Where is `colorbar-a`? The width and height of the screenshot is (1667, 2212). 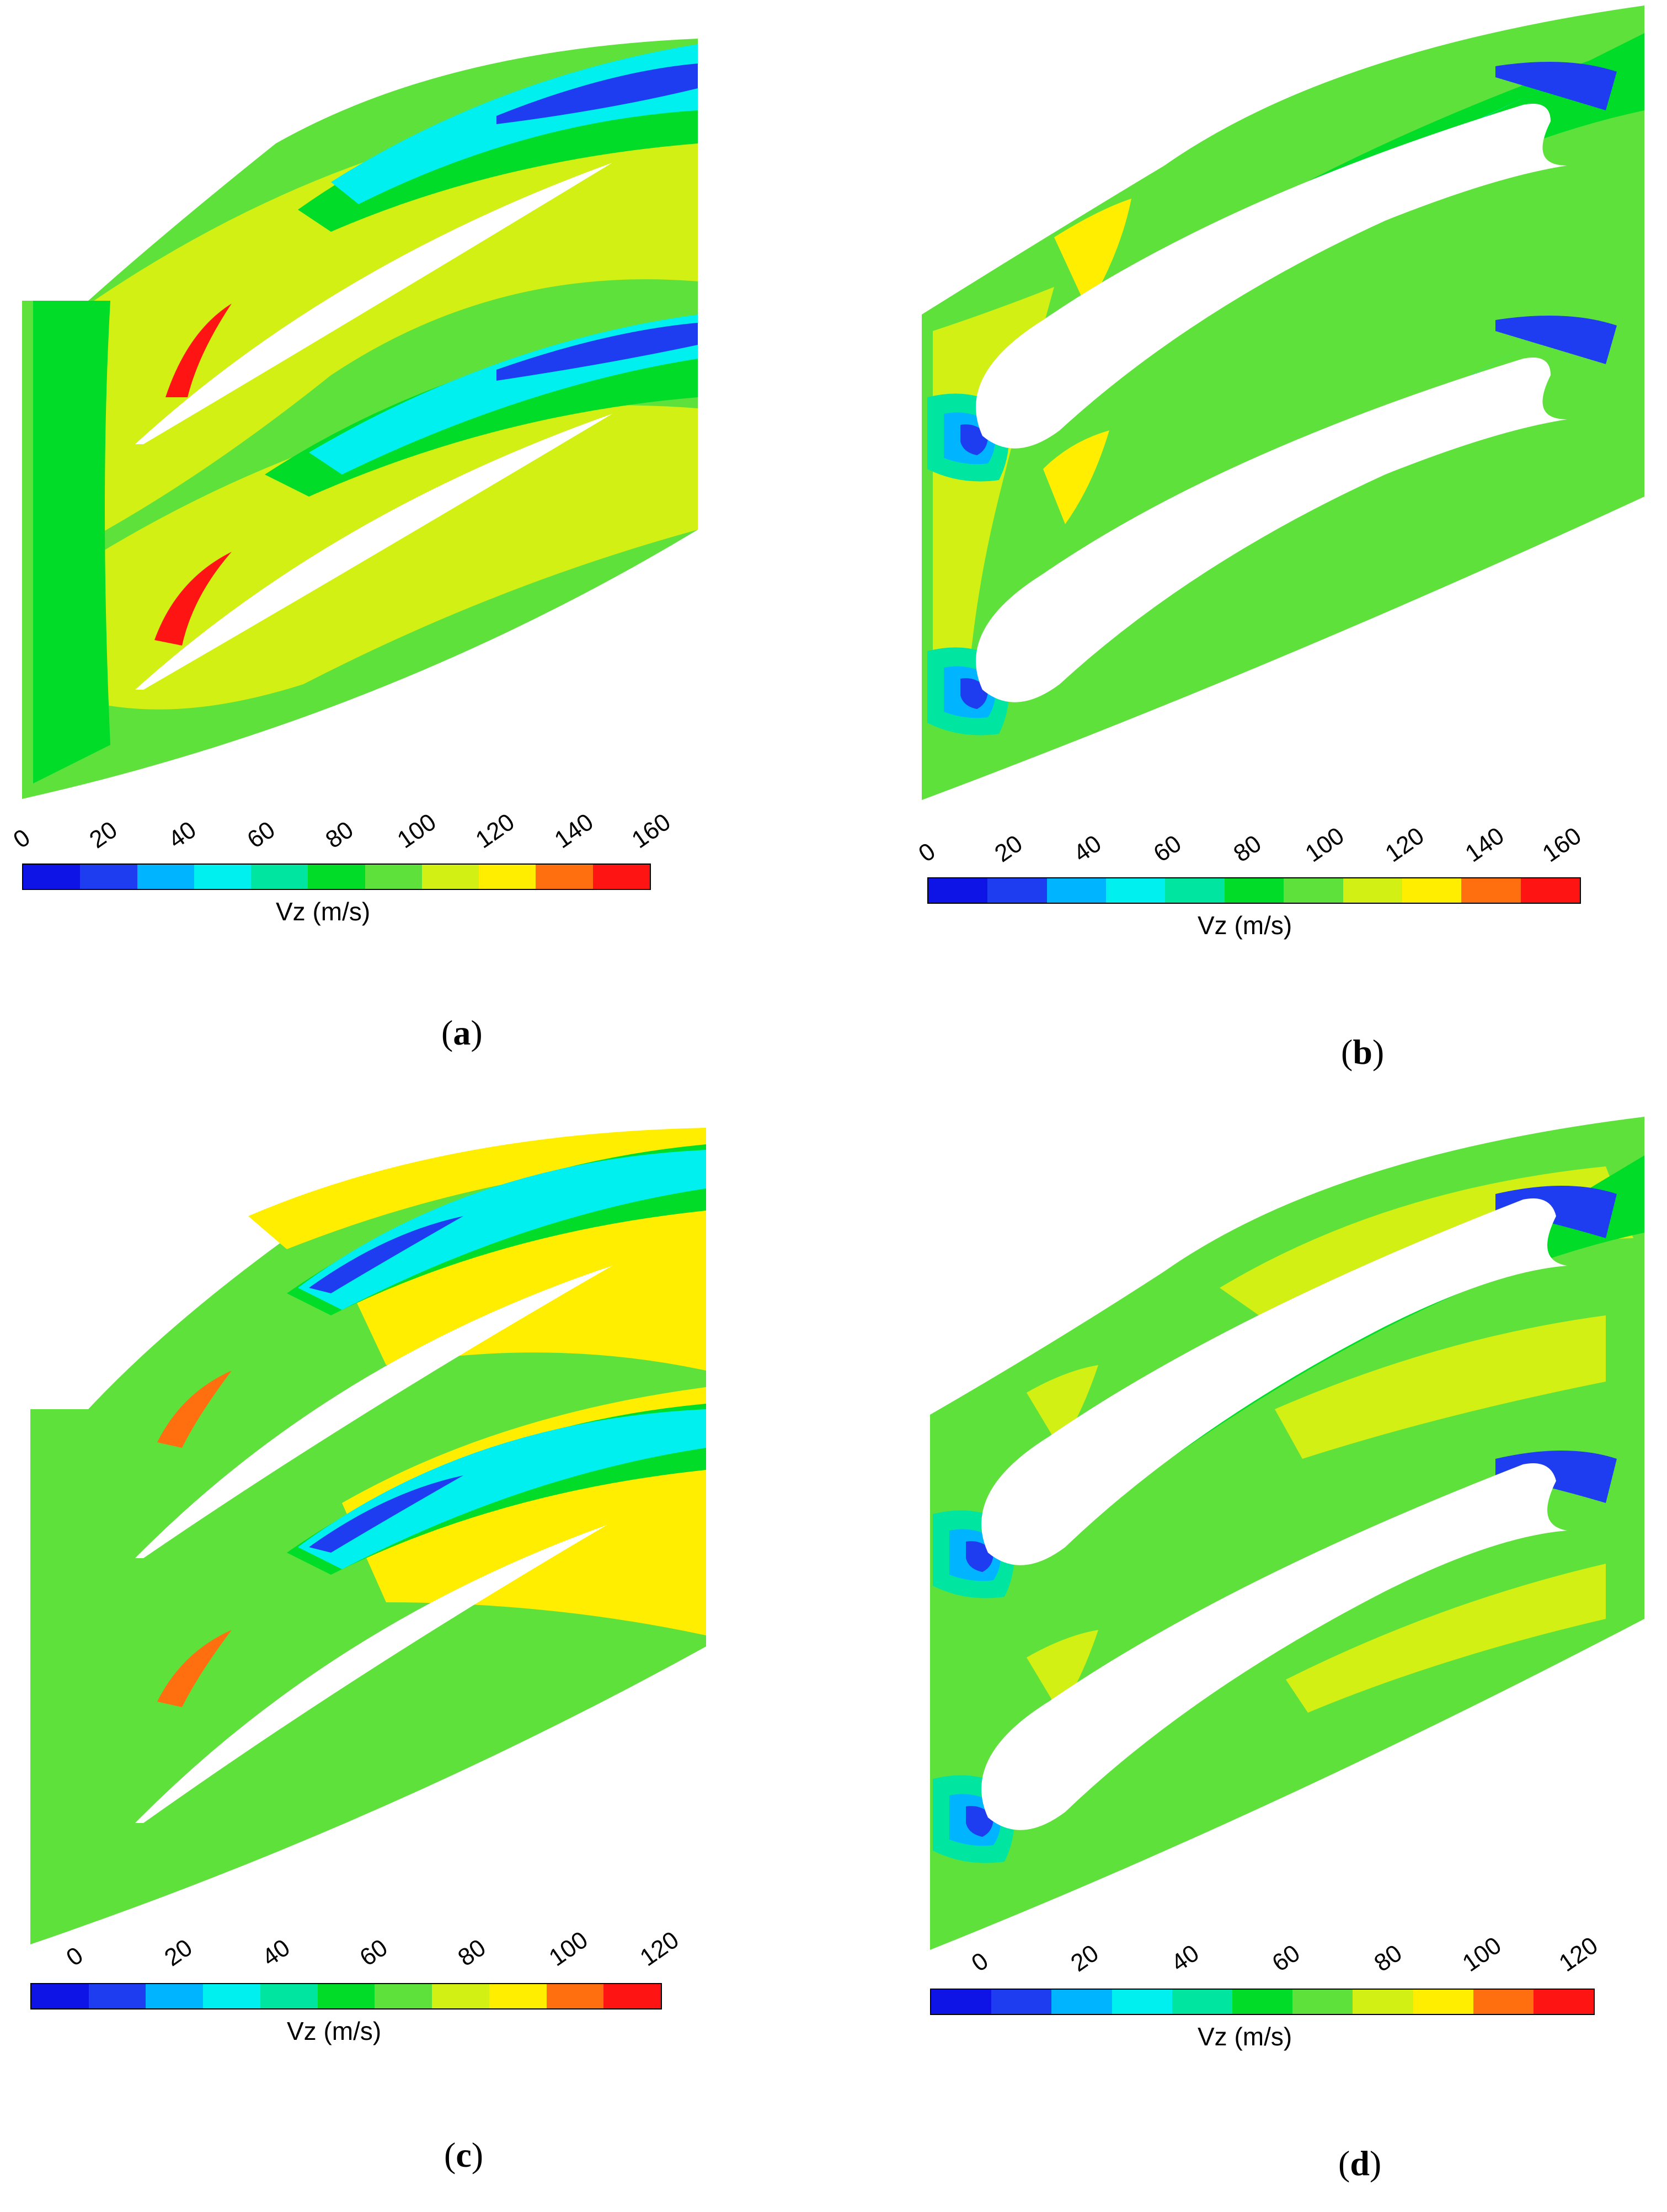
colorbar-a is located at coordinates (336, 877).